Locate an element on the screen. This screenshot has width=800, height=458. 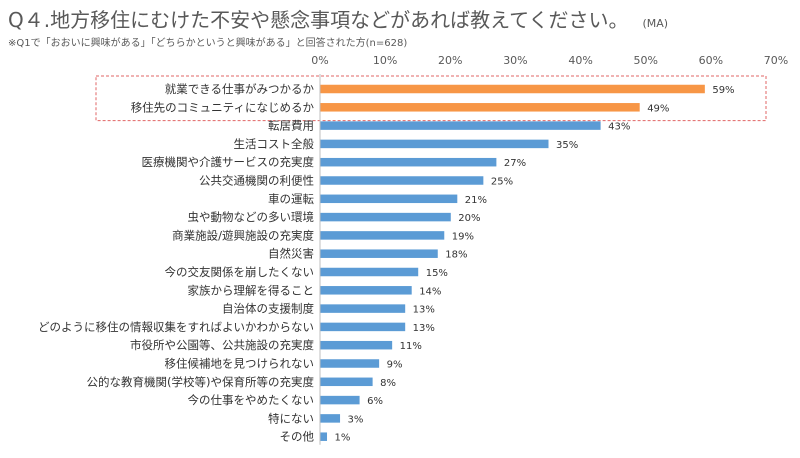
data-label: 19% is located at coordinates (463, 236).